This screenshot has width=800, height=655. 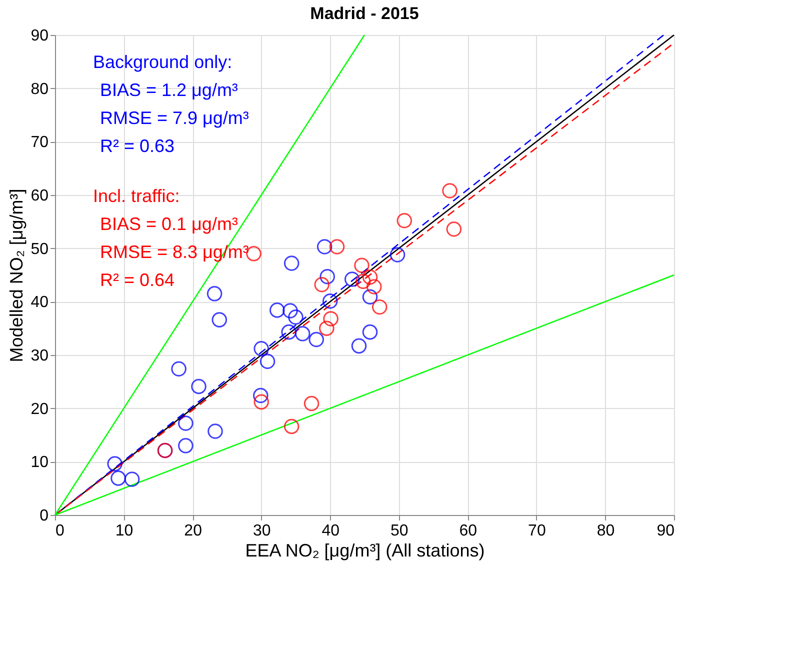 I want to click on y-axis-title: Modelled NO₂ [μg/m³], so click(x=16, y=275).